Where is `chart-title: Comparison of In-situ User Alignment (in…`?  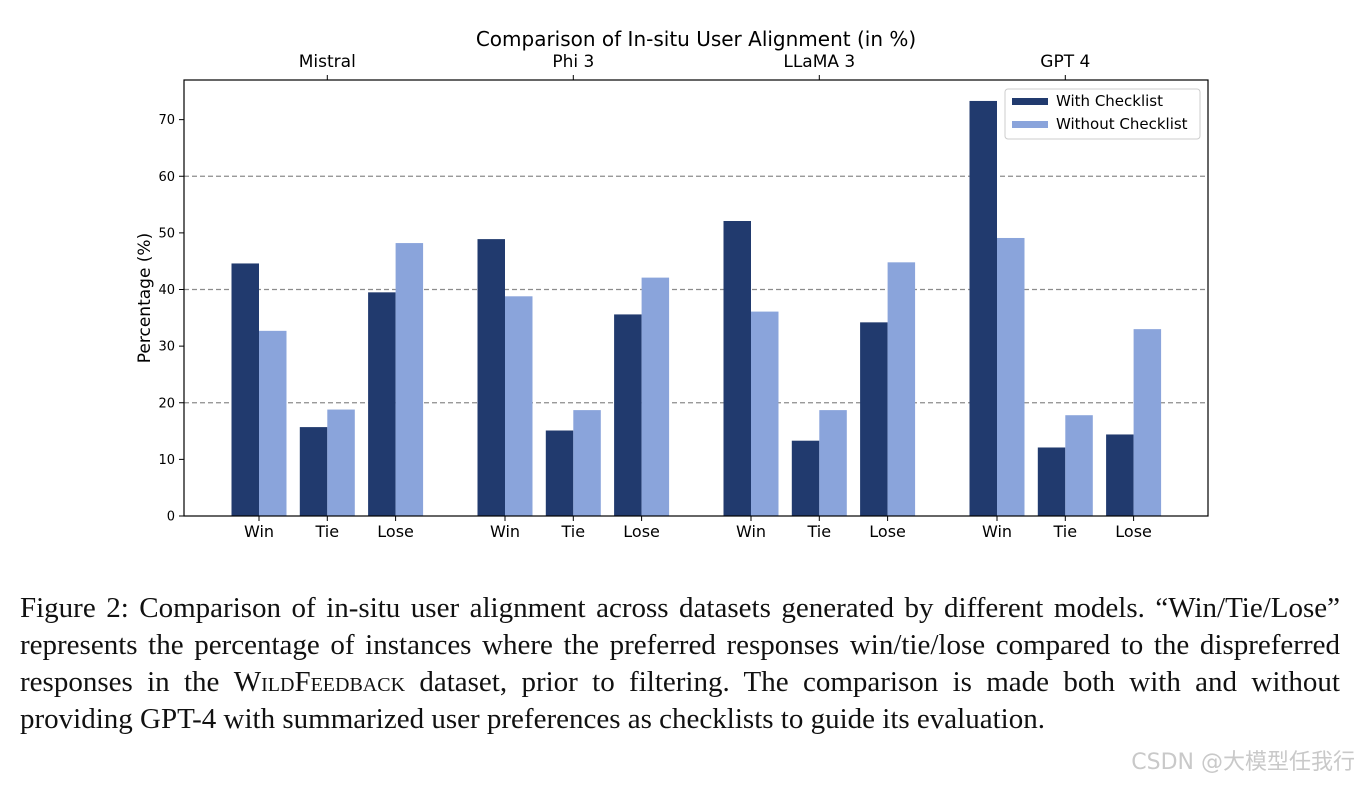
chart-title: Comparison of In-situ User Alignment (in… is located at coordinates (696, 39).